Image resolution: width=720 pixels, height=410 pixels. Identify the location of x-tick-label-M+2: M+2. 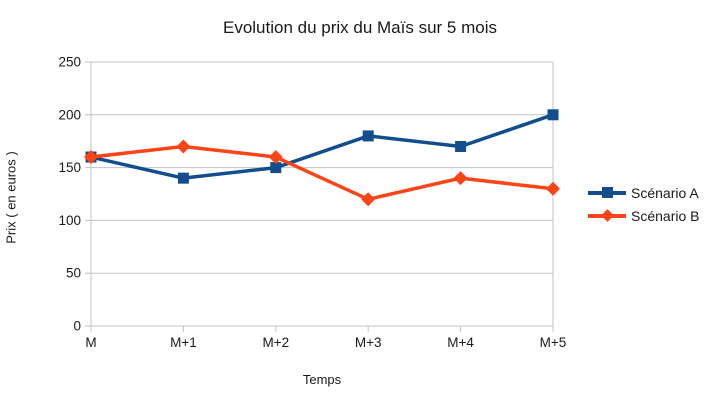
(275, 342).